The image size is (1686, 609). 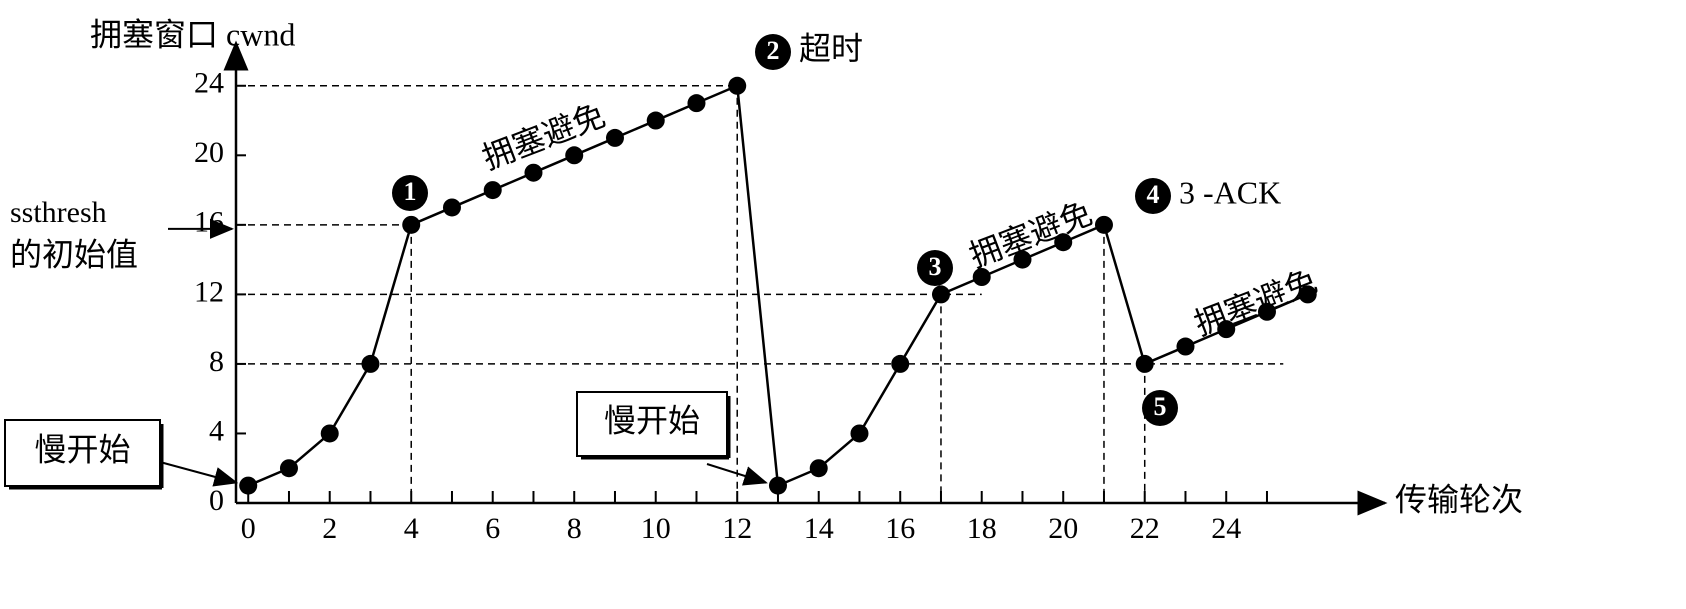 I want to click on x-tick-label: 22, so click(x=1145, y=528).